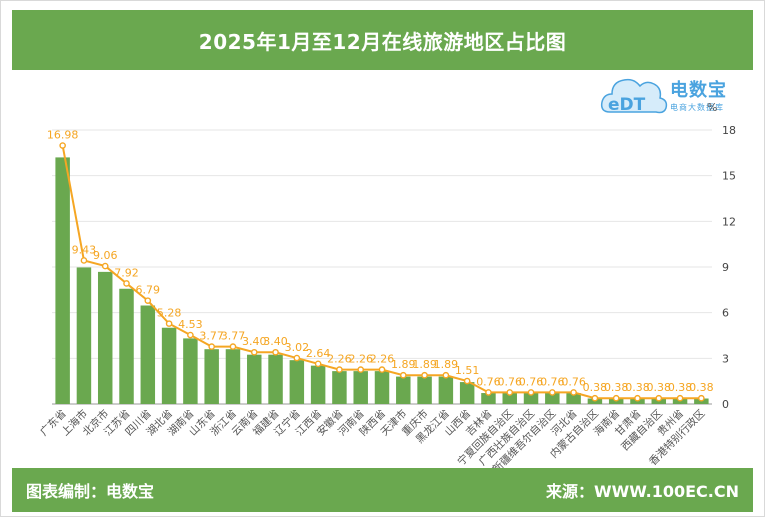 The width and height of the screenshot is (765, 517). Describe the element at coordinates (725, 267) in the screenshot. I see `y-tick-label: 9` at that location.